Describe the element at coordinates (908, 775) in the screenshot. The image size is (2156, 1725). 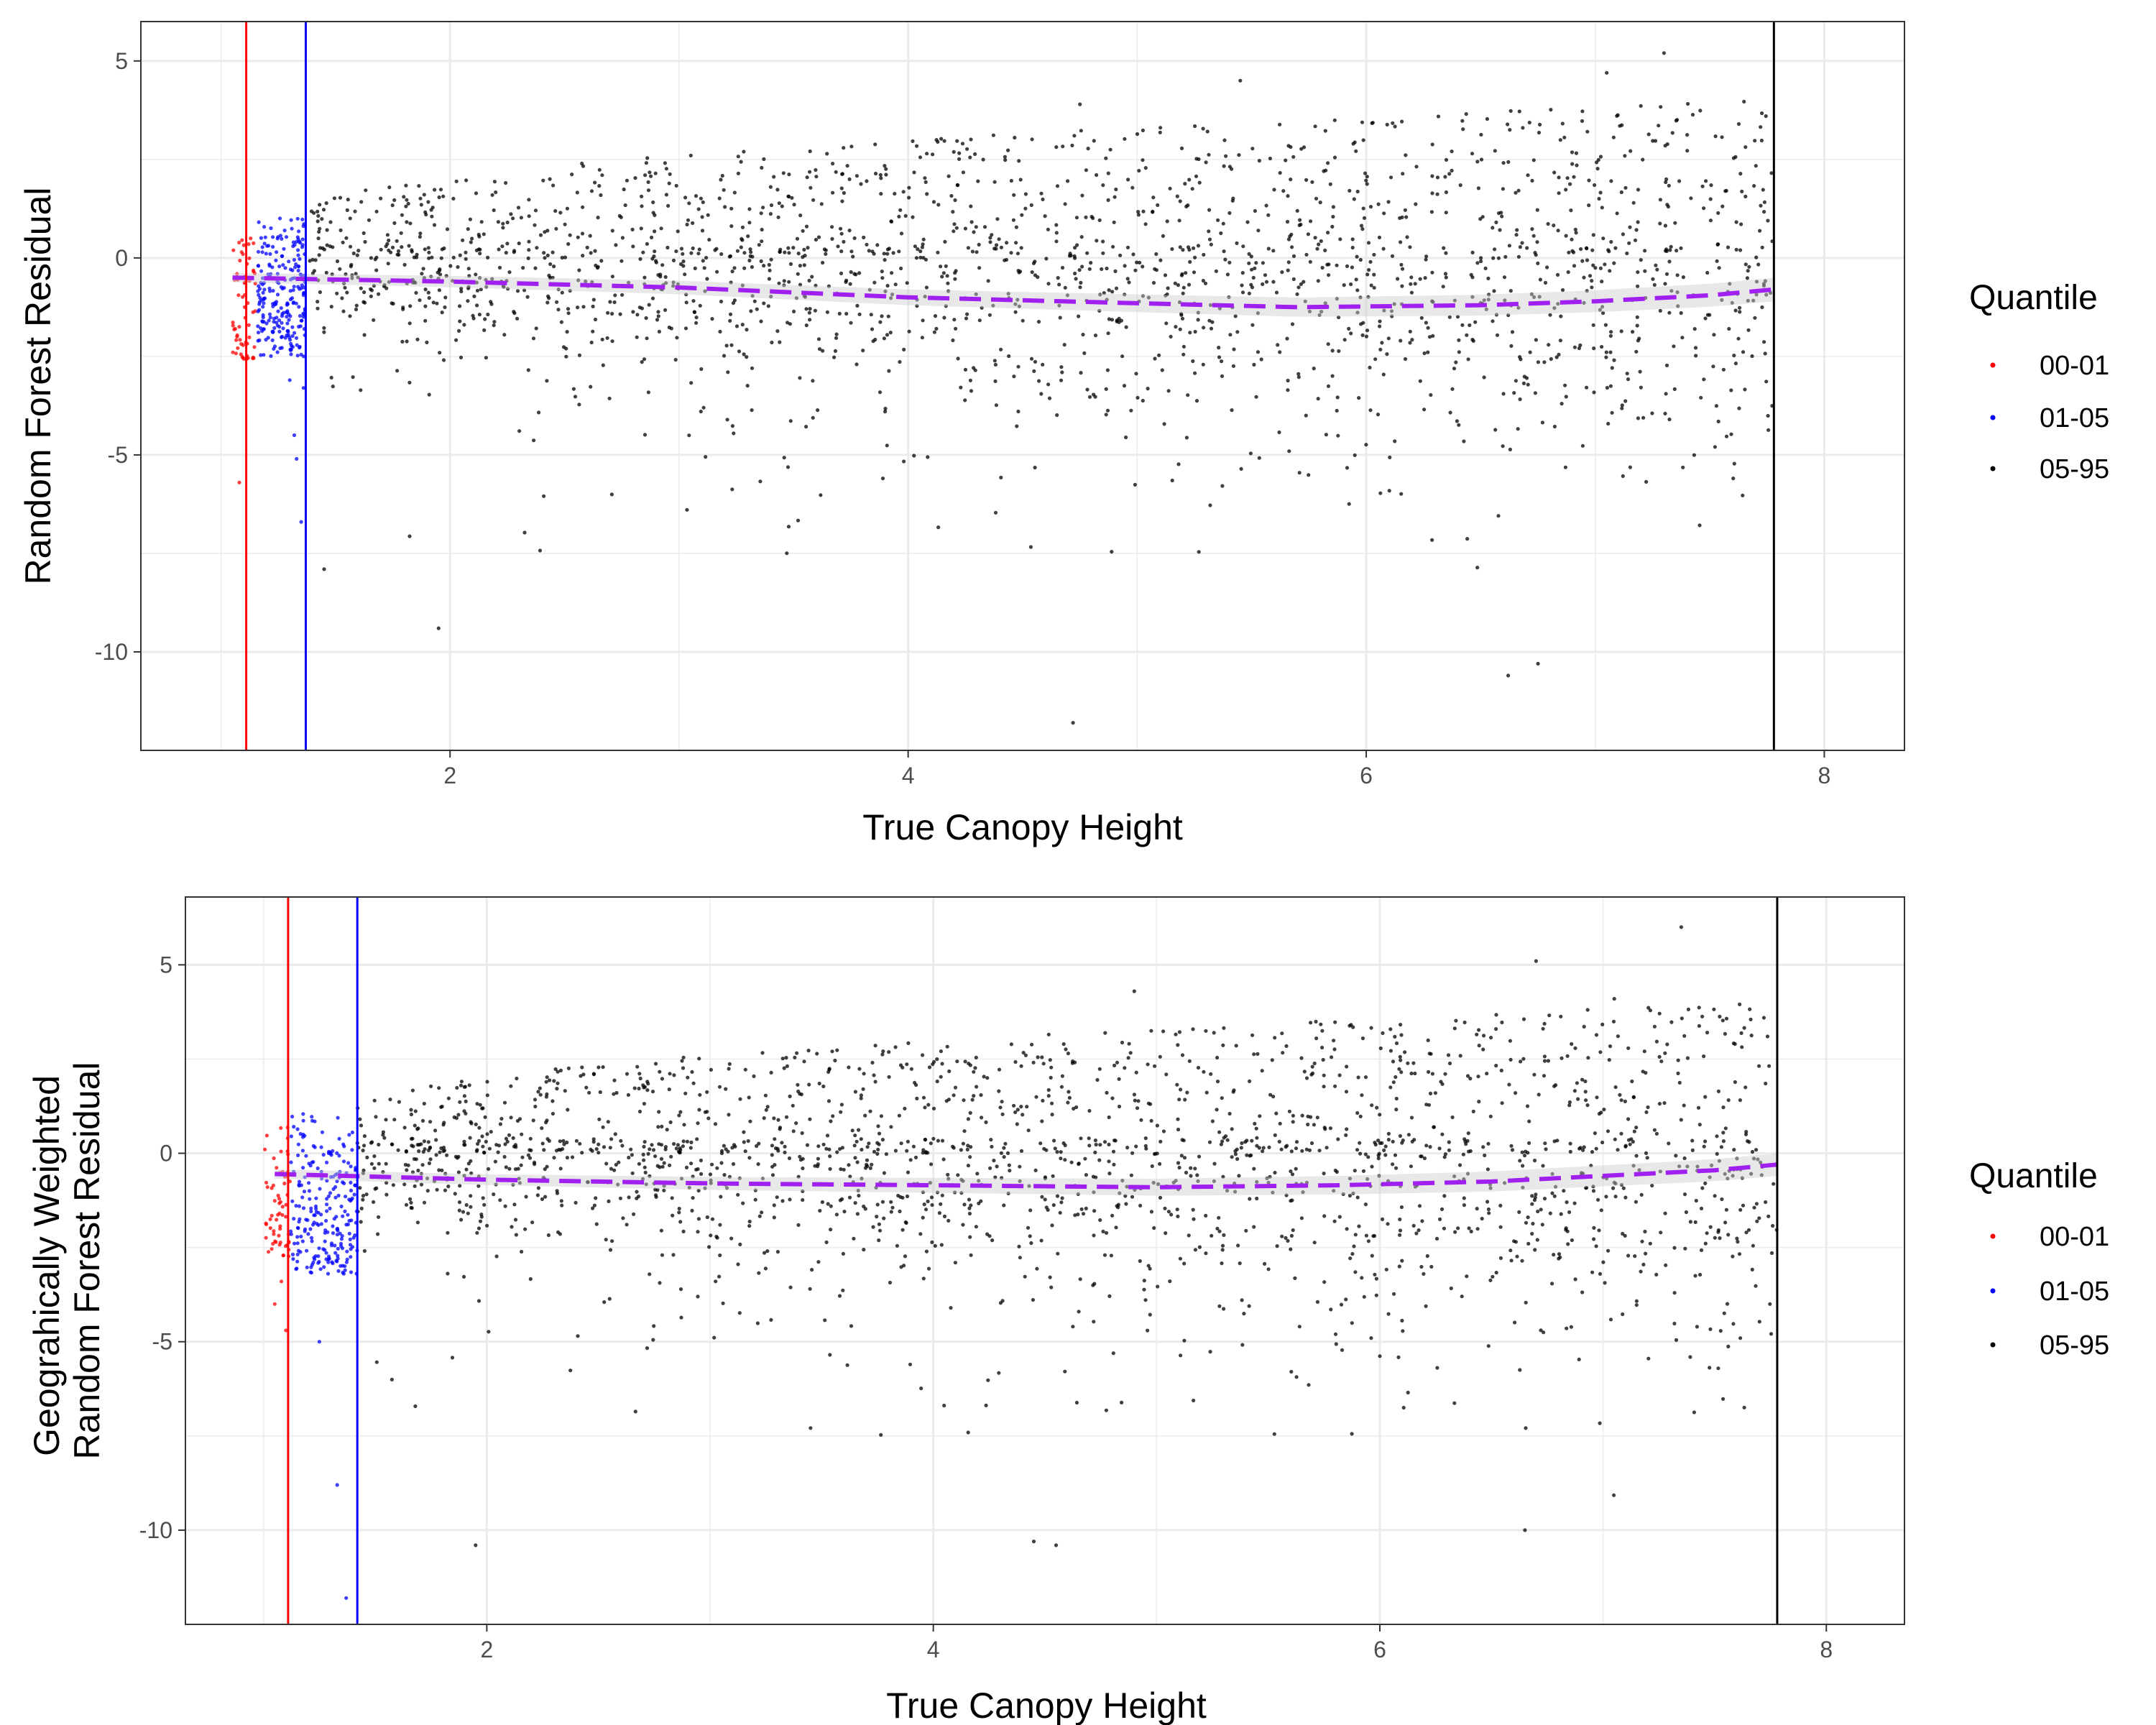
I see `x-tick-label: 4` at that location.